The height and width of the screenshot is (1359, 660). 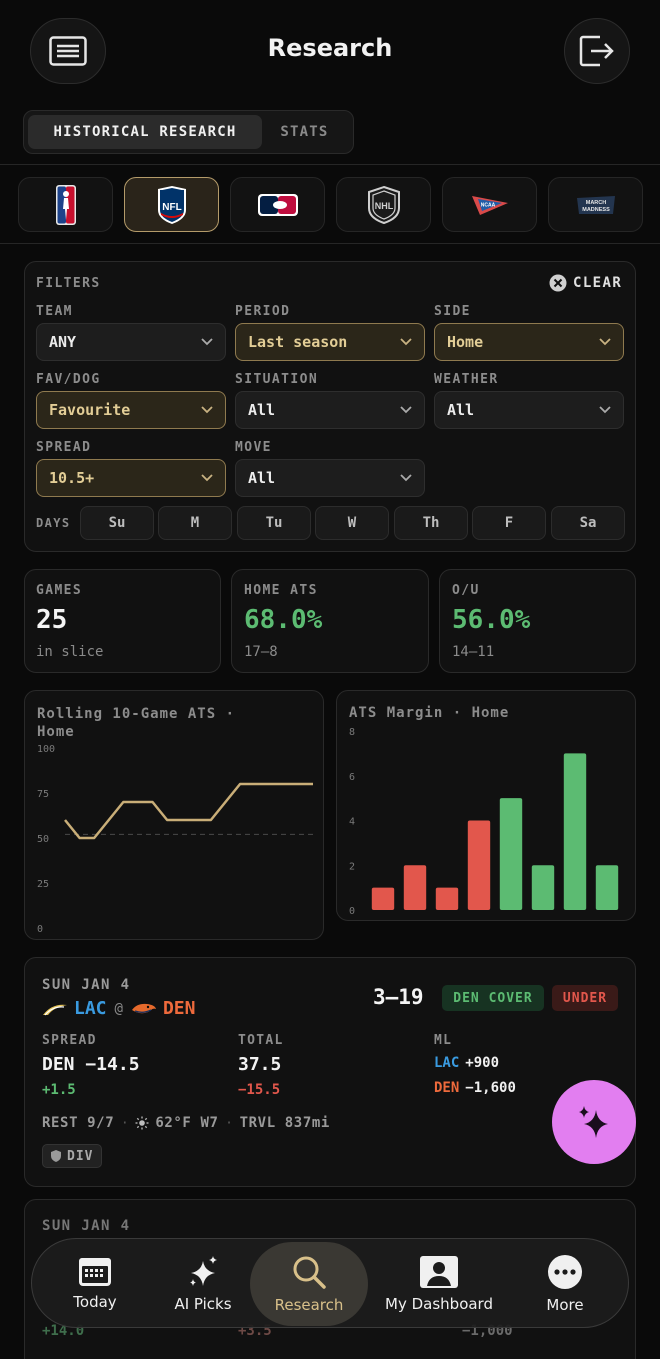 What do you see at coordinates (46, 749) in the screenshot?
I see `y-tick-label: 100` at bounding box center [46, 749].